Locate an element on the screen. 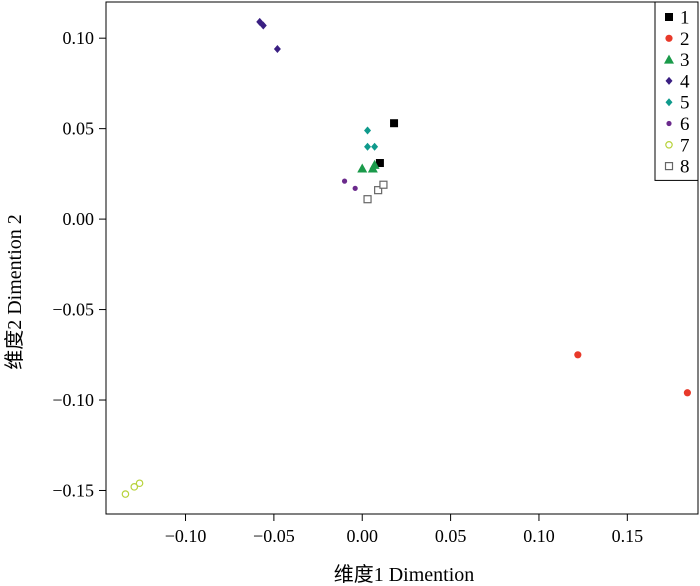  legend-box is located at coordinates (676, 91).